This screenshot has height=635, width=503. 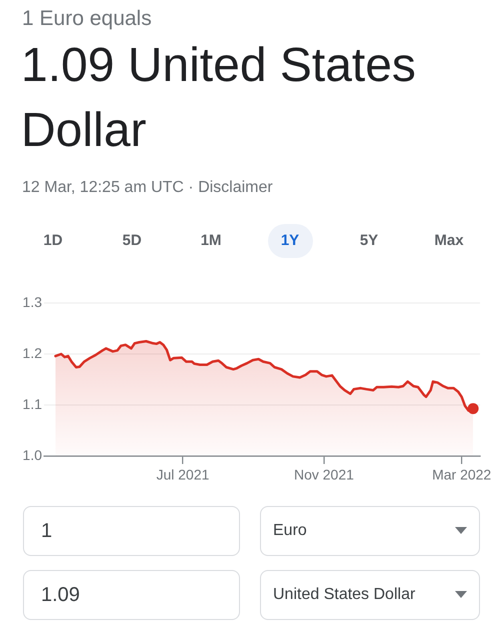 I want to click on text: 5D, so click(x=132, y=241).